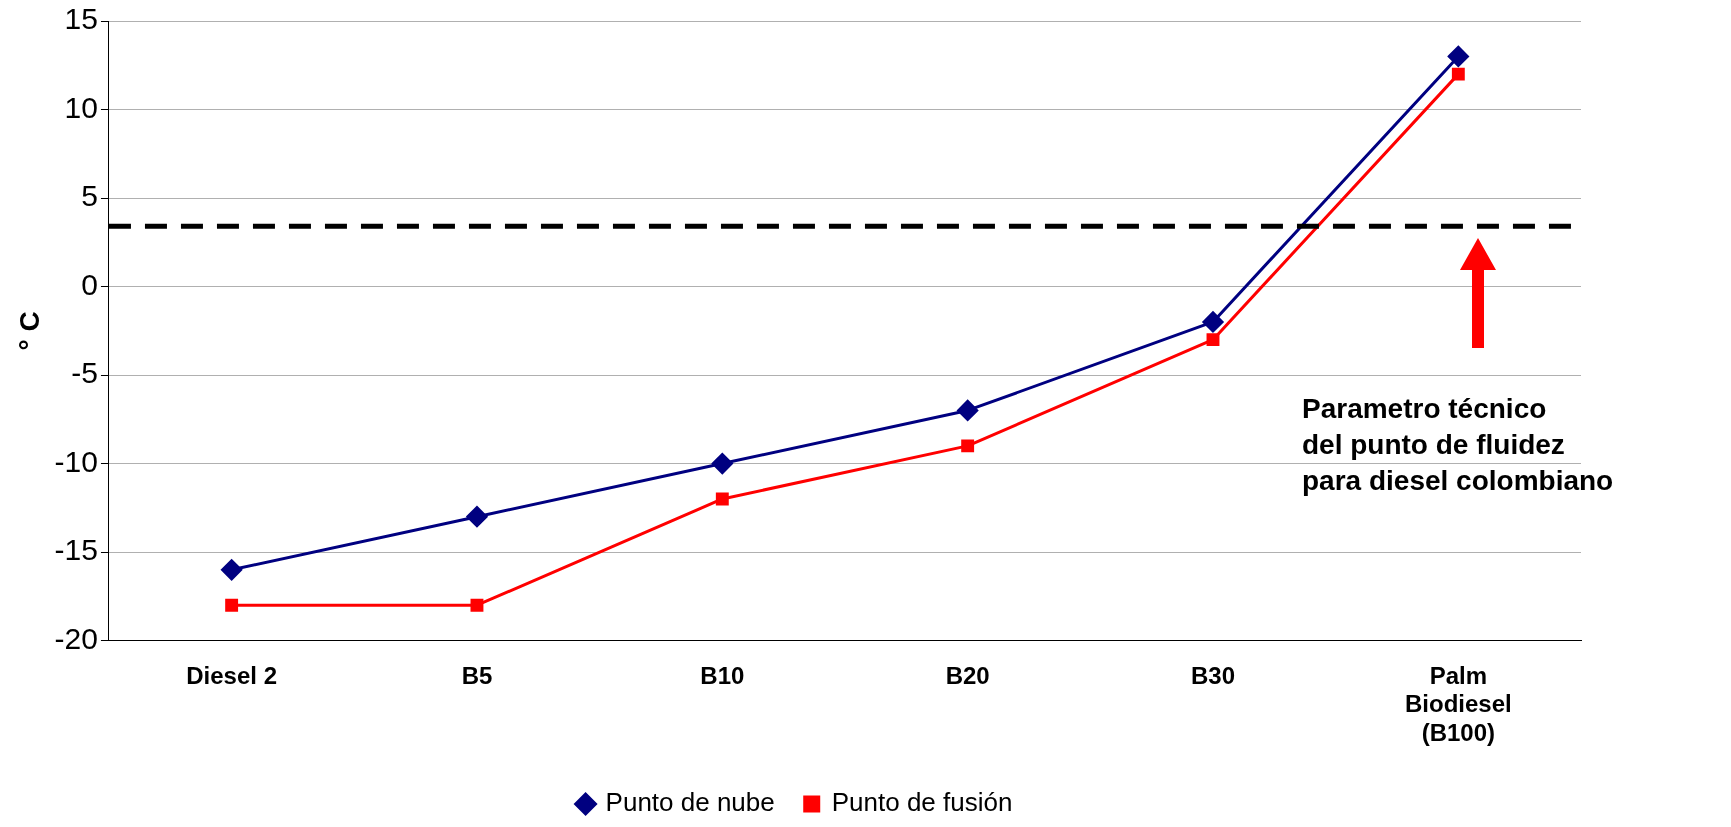 The width and height of the screenshot is (1731, 827). What do you see at coordinates (722, 675) in the screenshot?
I see `x-tick-label: B10` at bounding box center [722, 675].